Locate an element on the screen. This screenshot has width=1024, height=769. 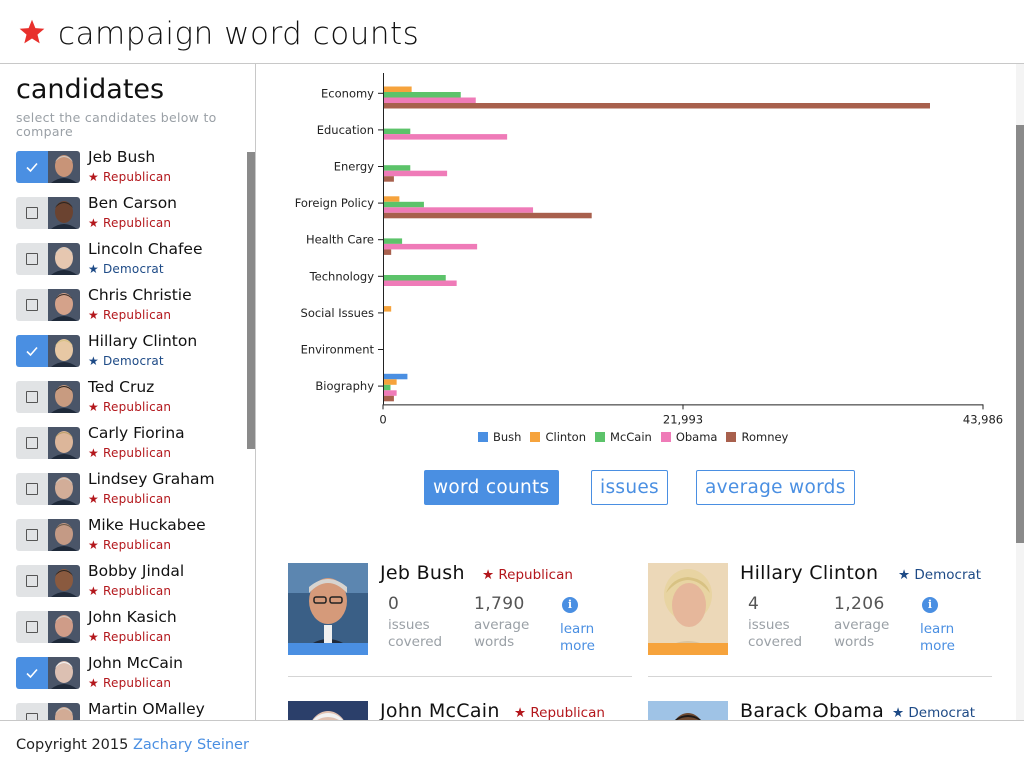
card-party-label: Republican is located at coordinates (567, 712).